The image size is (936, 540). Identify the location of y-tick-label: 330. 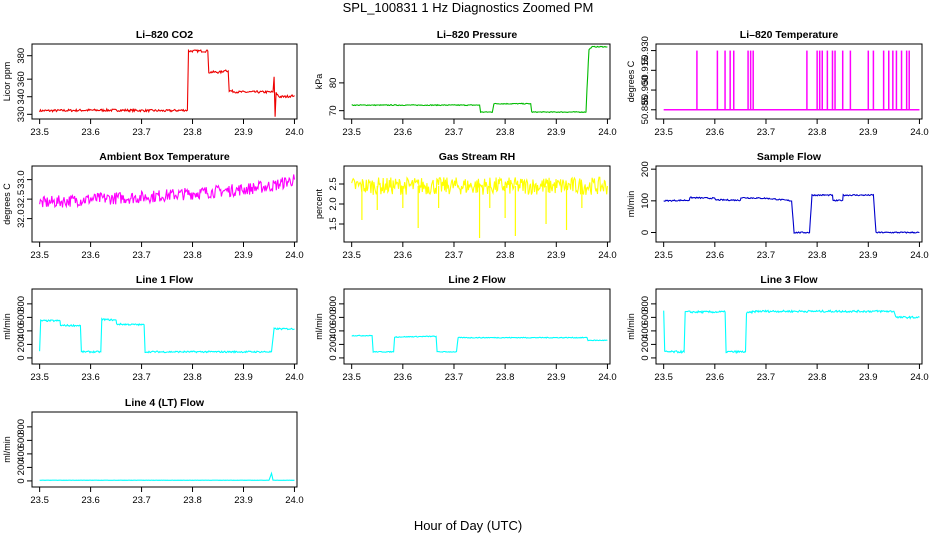
(21, 114).